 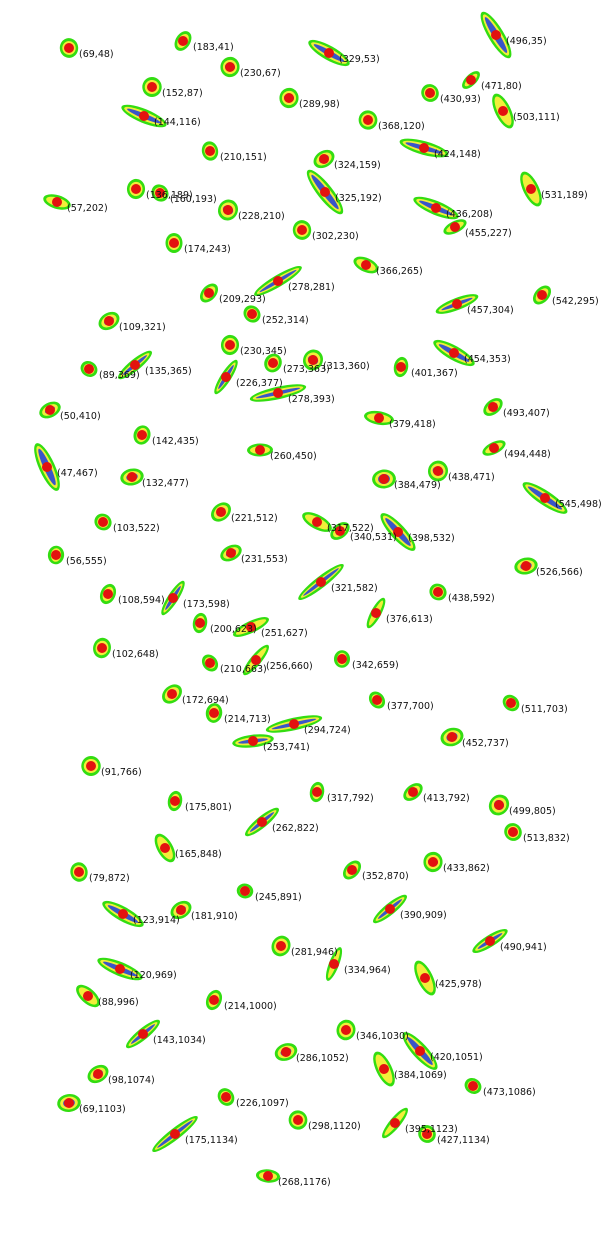 What do you see at coordinates (156, 920) in the screenshot?
I see `spot-label: (123,914)` at bounding box center [156, 920].